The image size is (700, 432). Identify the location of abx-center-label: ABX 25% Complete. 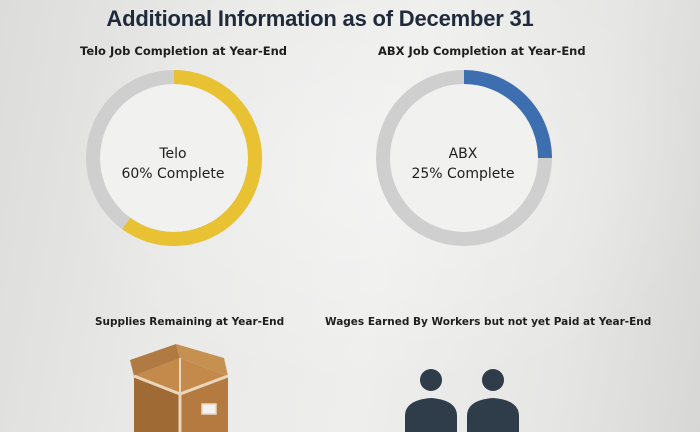
(463, 164).